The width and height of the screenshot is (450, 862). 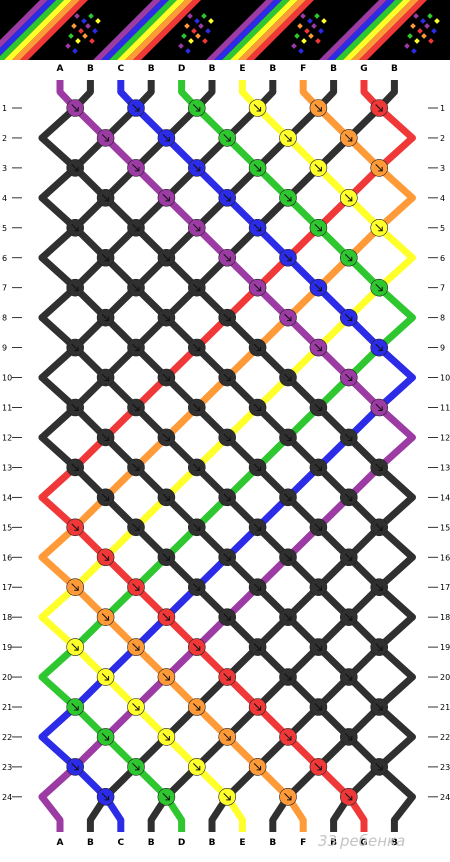 I want to click on row-label-left: 22, so click(x=7, y=737).